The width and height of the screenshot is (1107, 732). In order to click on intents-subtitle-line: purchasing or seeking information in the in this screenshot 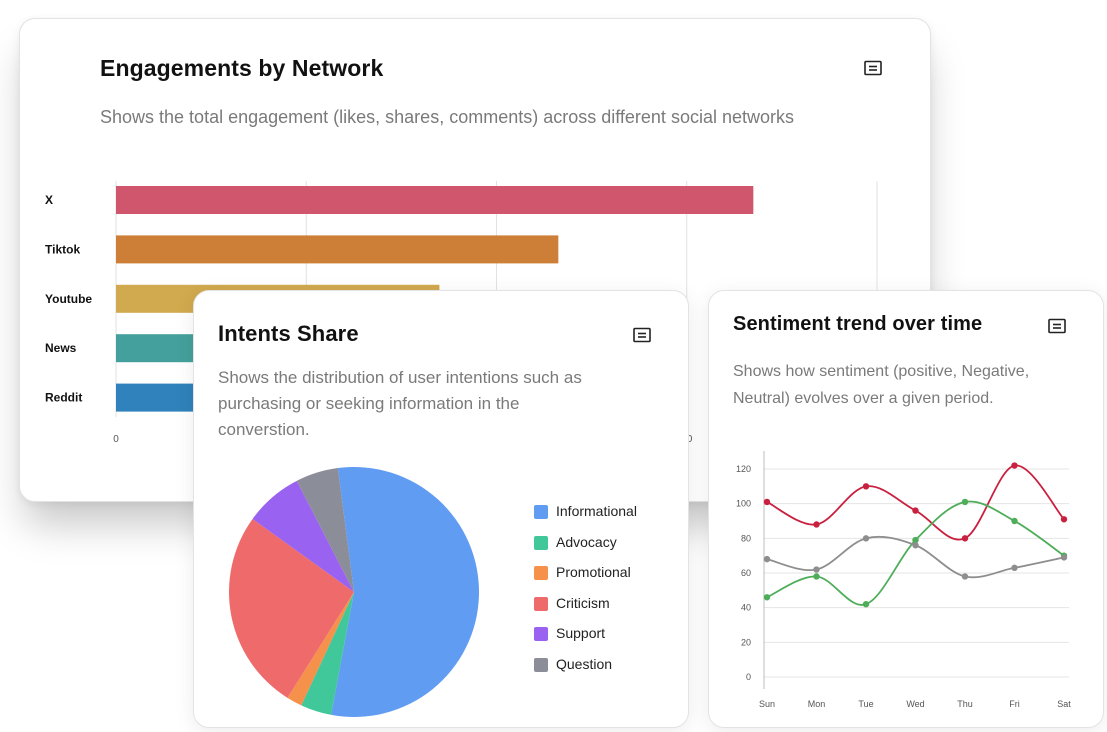, I will do `click(369, 403)`.